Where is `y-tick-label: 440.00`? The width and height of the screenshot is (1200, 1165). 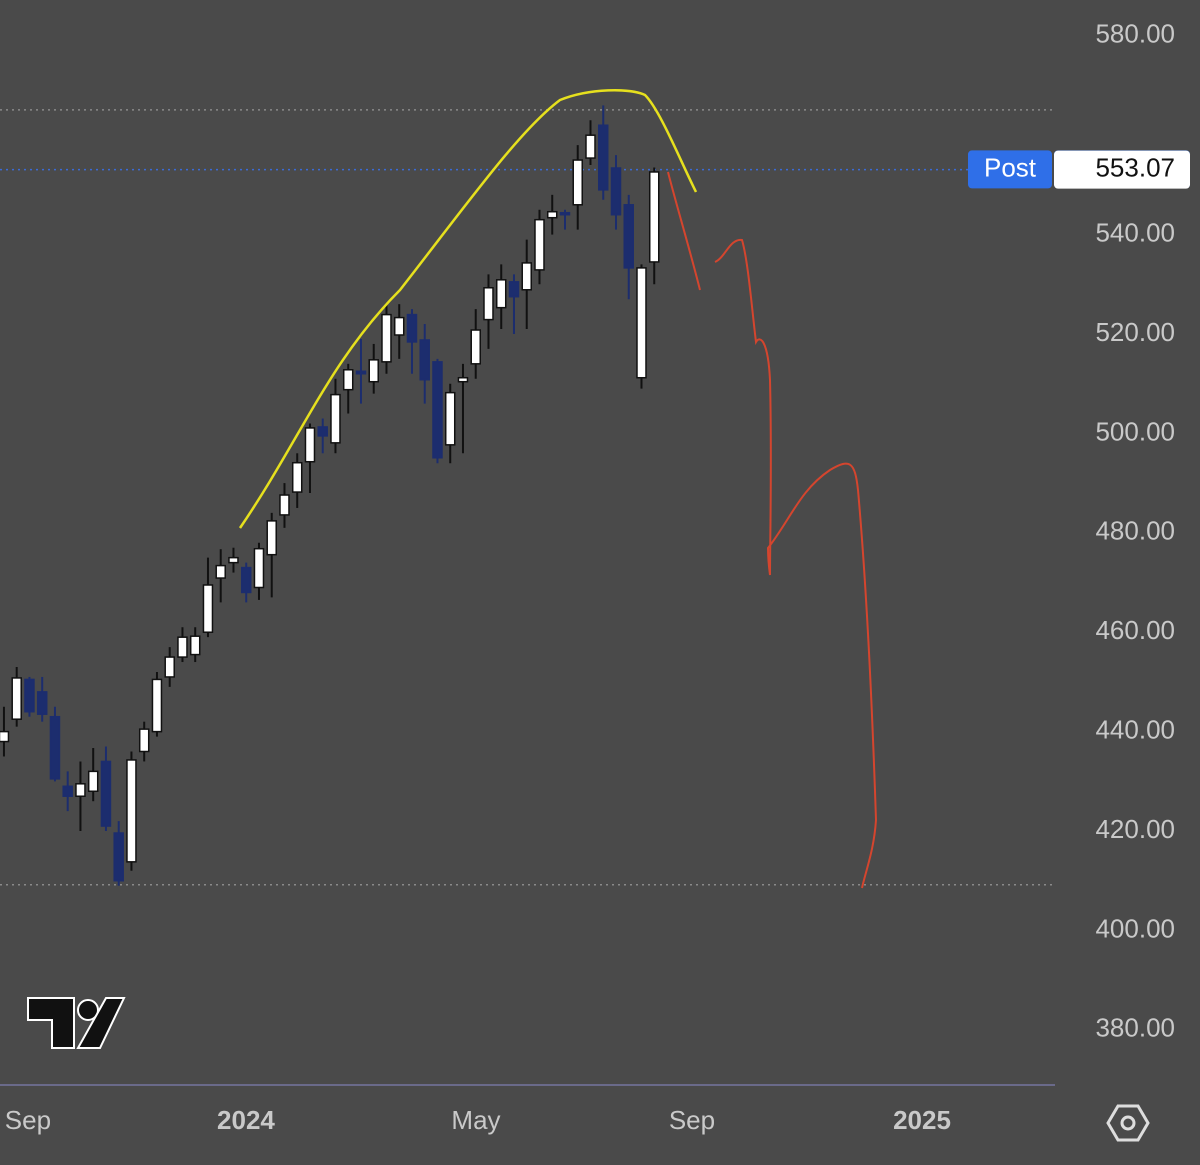
y-tick-label: 440.00 is located at coordinates (1135, 729).